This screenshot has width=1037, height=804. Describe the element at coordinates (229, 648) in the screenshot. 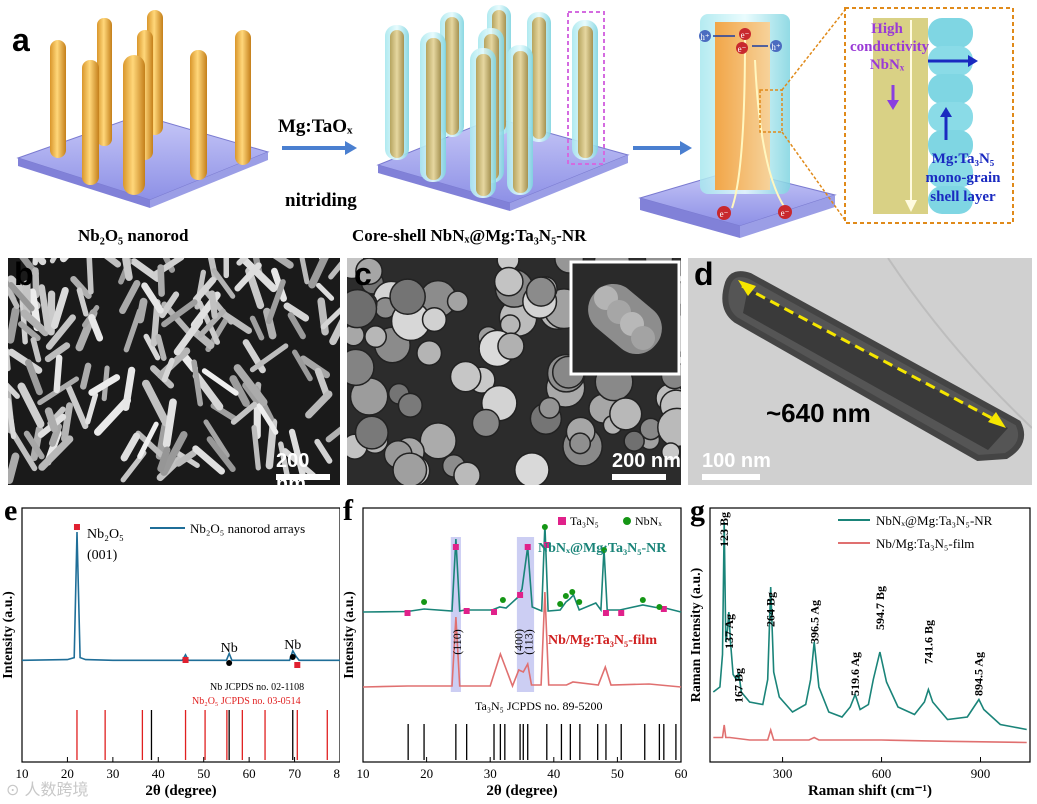

I see `annotation-nb: Nb` at that location.